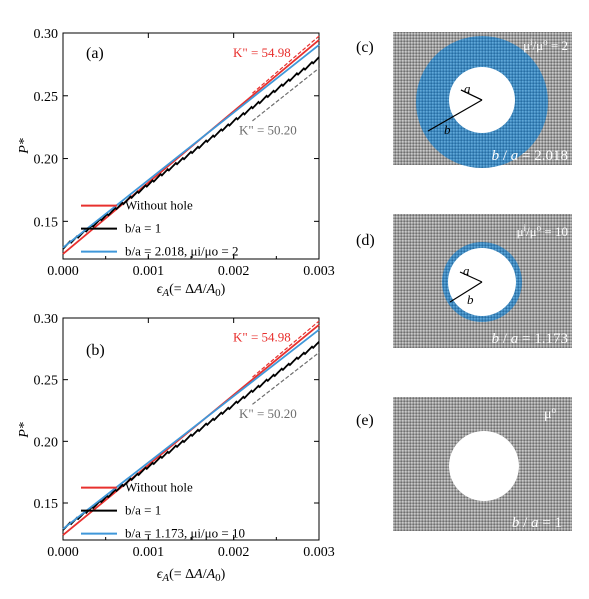 The width and height of the screenshot is (589, 599). I want to click on hole, so click(484, 466).